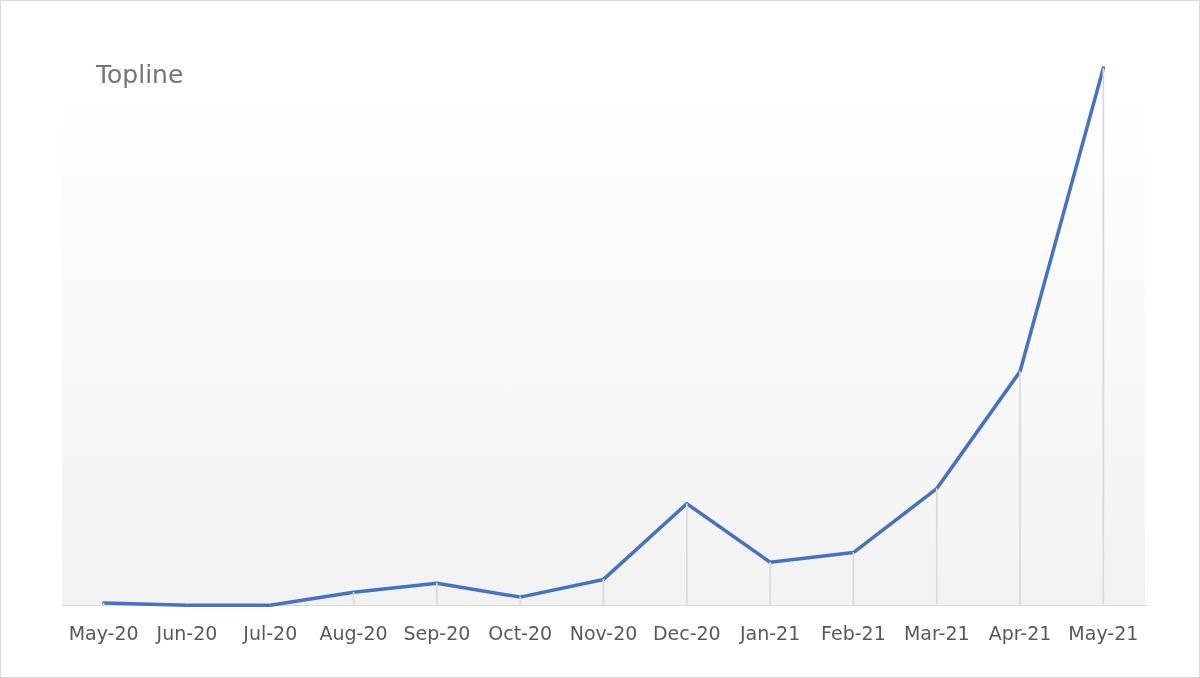 The height and width of the screenshot is (678, 1200). Describe the element at coordinates (353, 632) in the screenshot. I see `x-tick-label: Aug-20` at that location.